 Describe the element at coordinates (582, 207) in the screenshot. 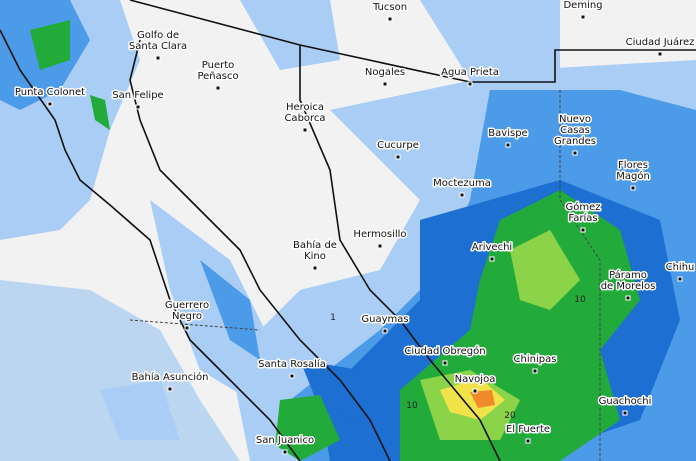

I see `place-label: Gómez` at that location.